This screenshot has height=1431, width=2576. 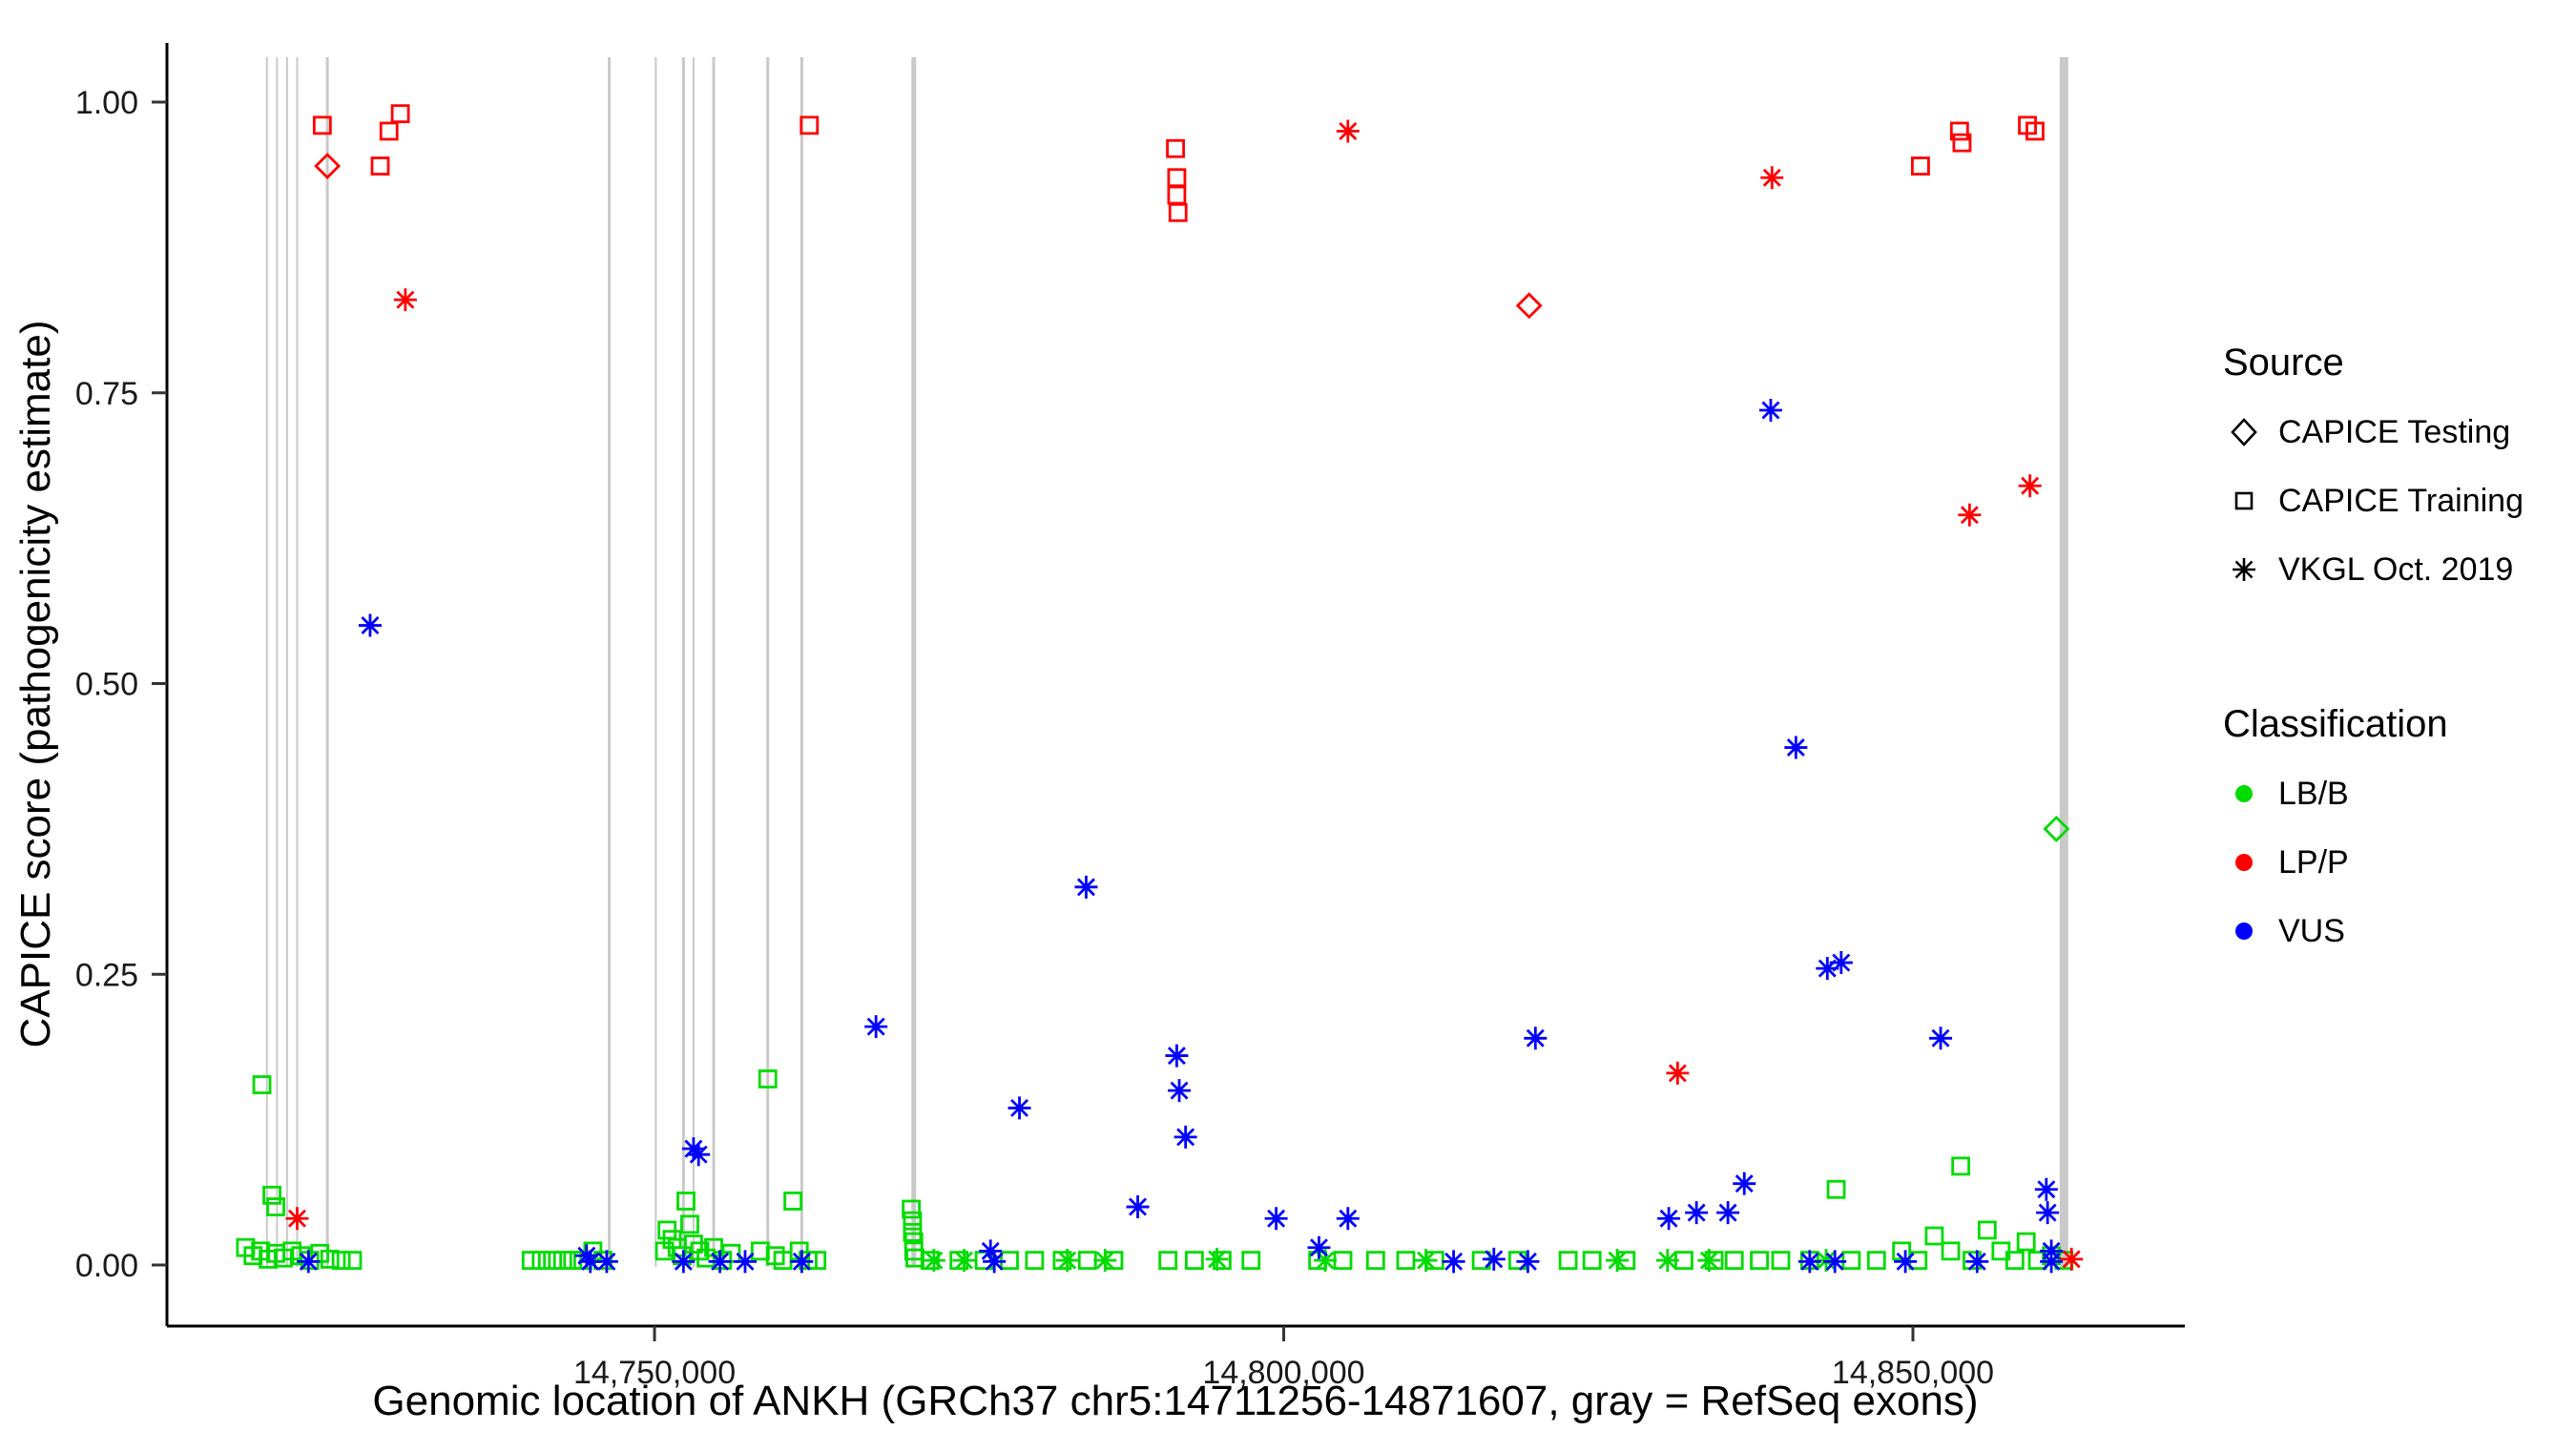 What do you see at coordinates (106, 103) in the screenshot?
I see `y-tick-label: 1.00` at bounding box center [106, 103].